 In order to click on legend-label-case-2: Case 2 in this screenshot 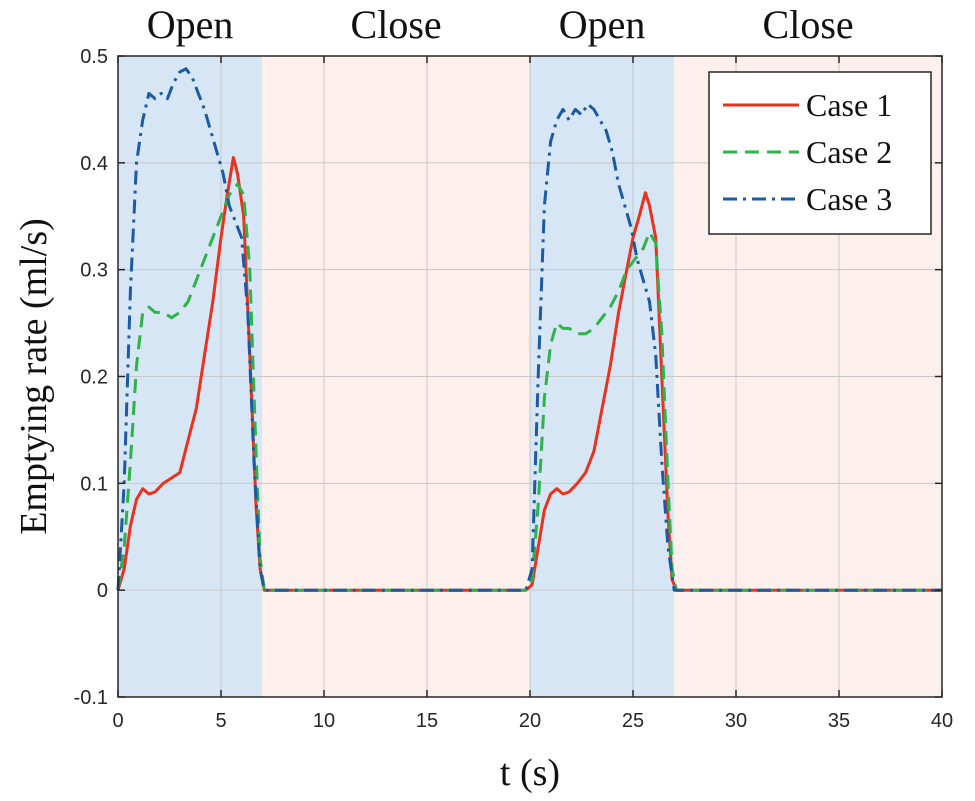, I will do `click(849, 152)`.